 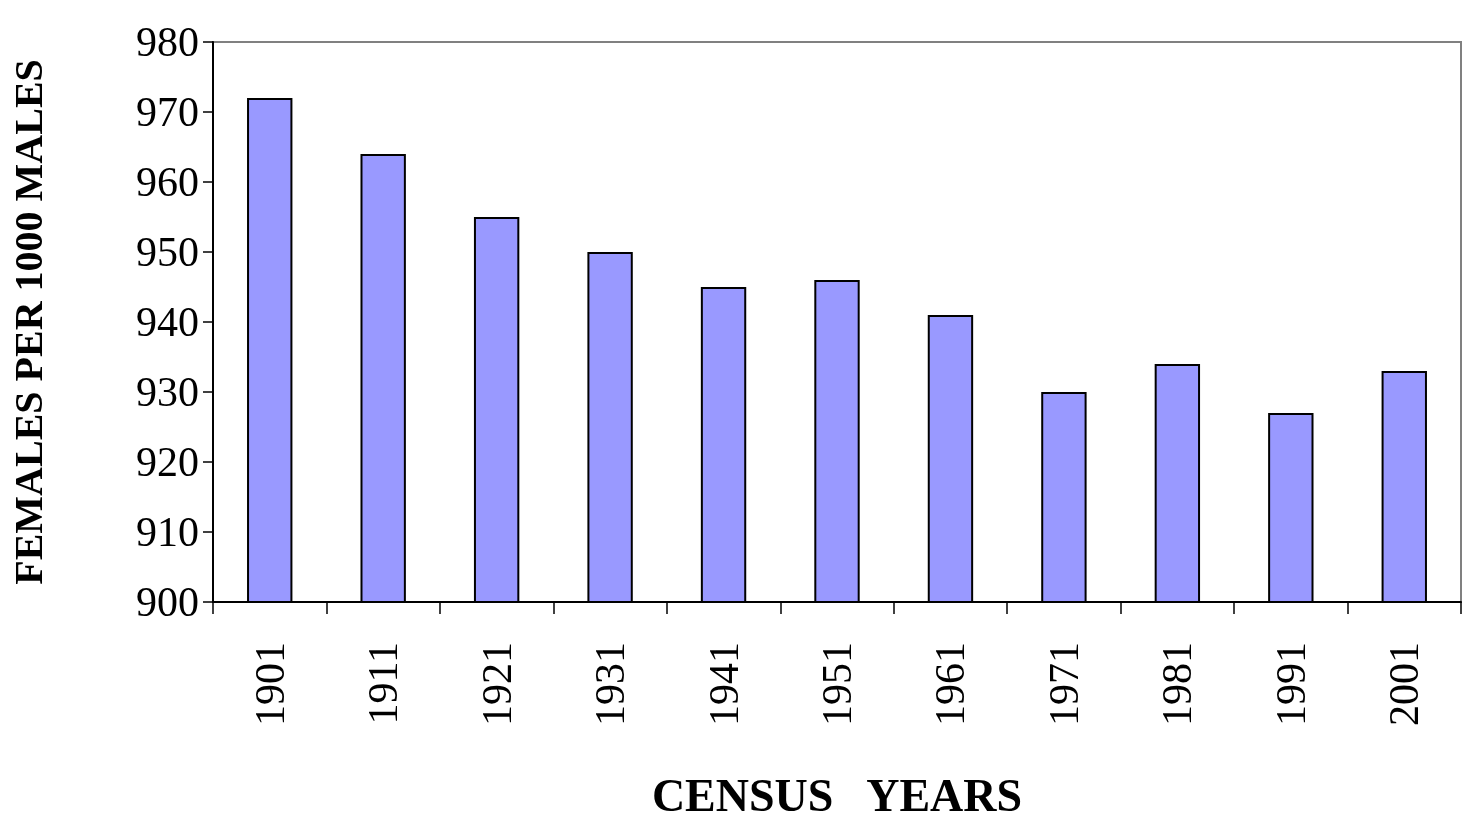 I want to click on x-tick-label: 2001, so click(x=1404, y=684).